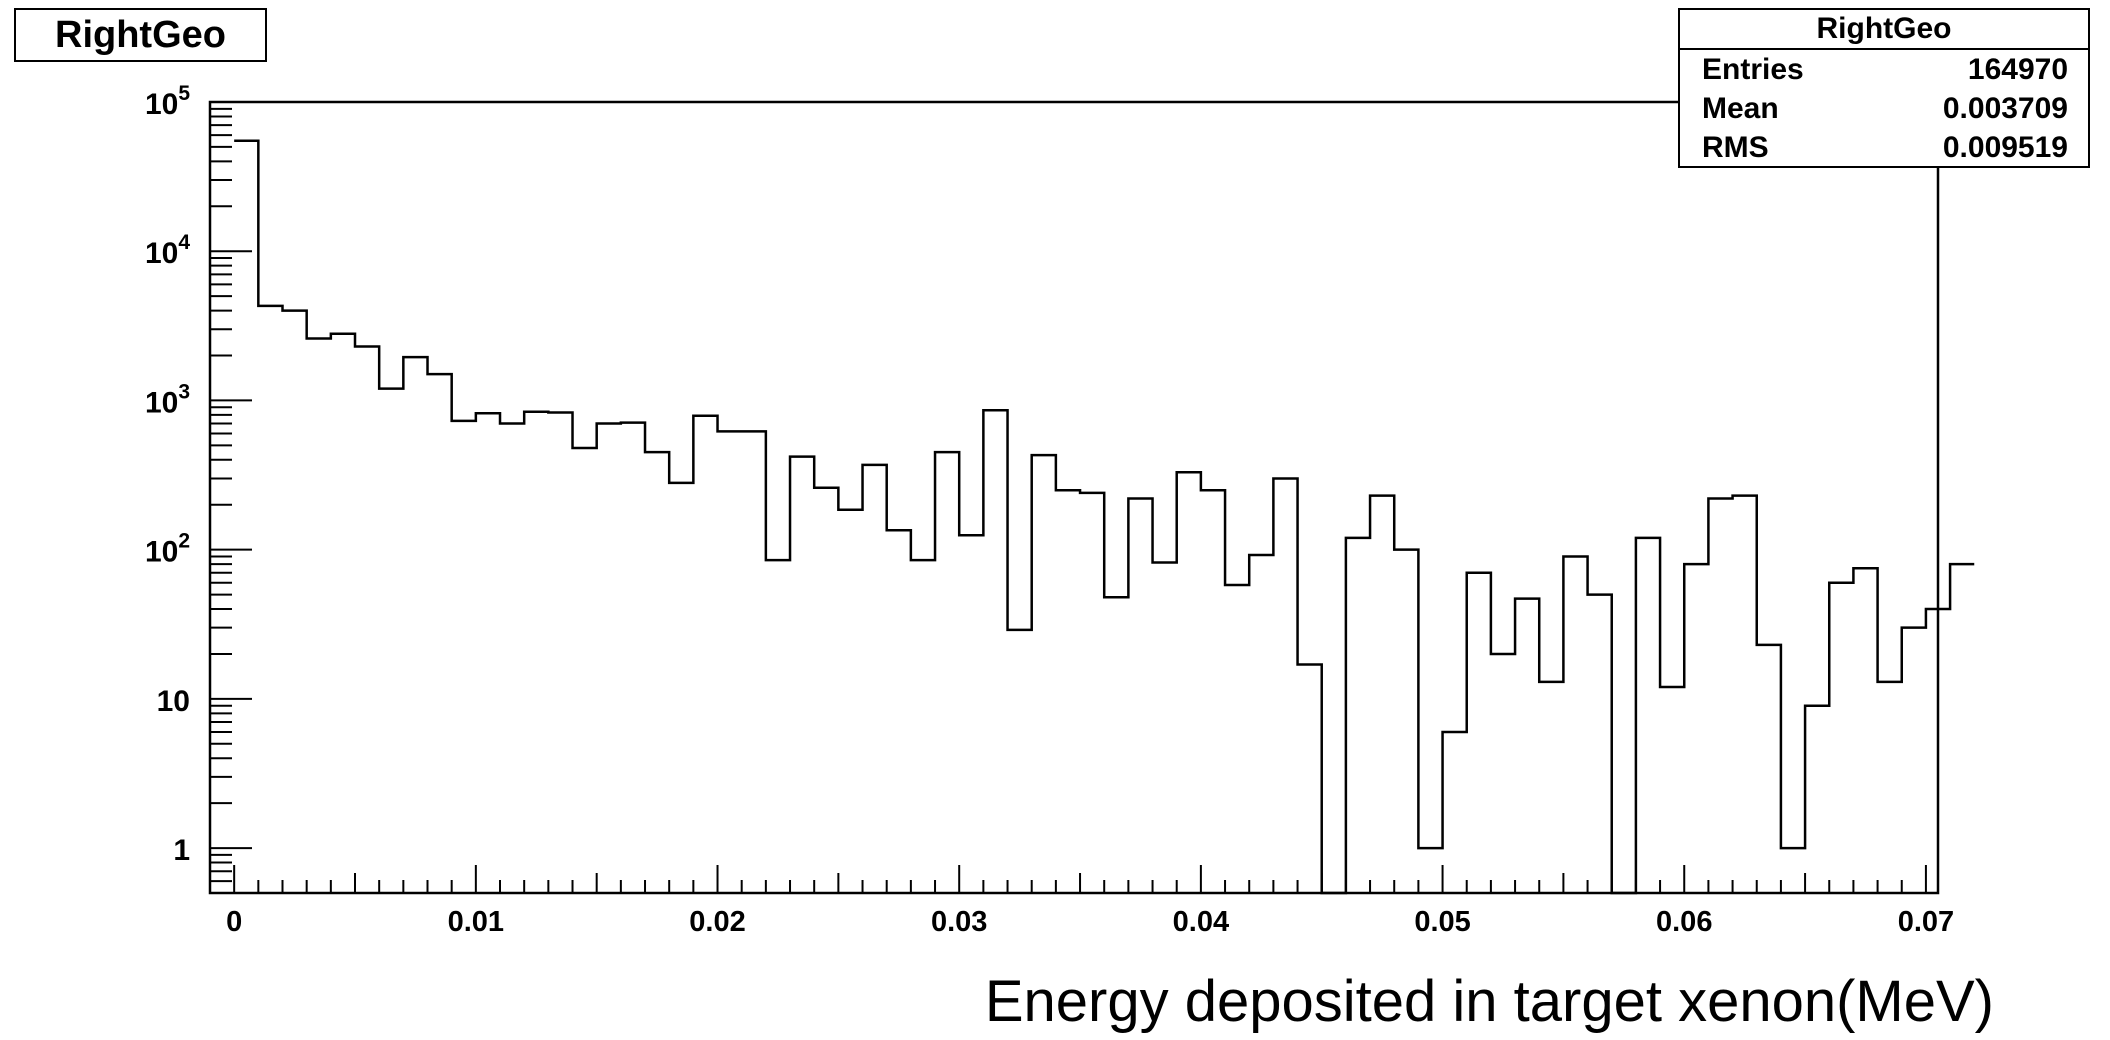  Describe the element at coordinates (167, 101) in the screenshot. I see `y-tick-label: 10⁵` at that location.